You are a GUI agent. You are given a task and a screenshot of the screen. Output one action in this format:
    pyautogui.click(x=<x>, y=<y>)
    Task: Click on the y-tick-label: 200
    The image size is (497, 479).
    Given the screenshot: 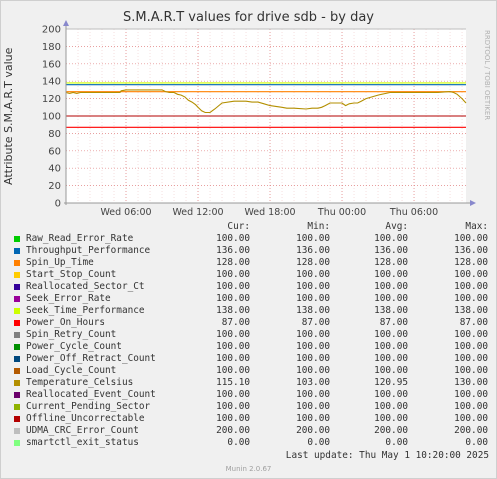 What is the action you would take?
    pyautogui.click(x=51, y=30)
    